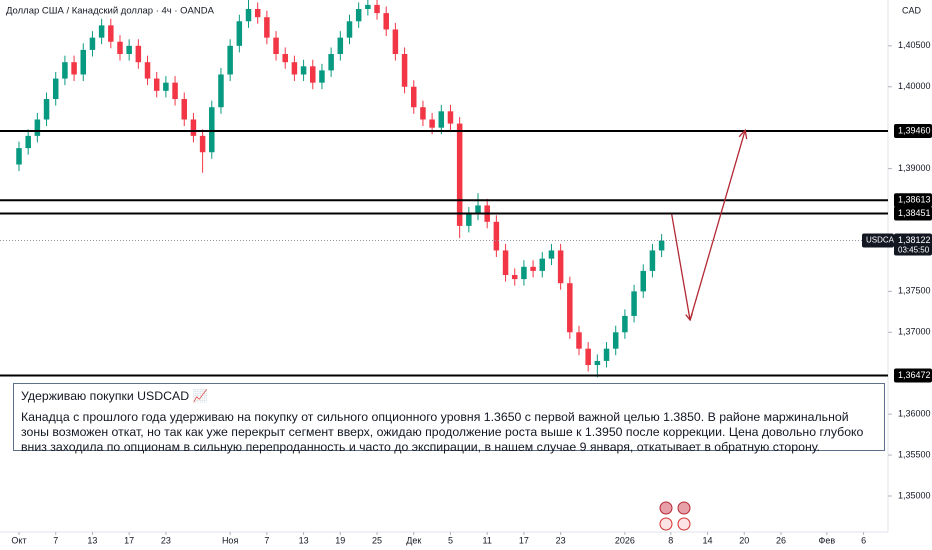  What do you see at coordinates (914, 454) in the screenshot?
I see `y-tick-label: 1,35500` at bounding box center [914, 454].